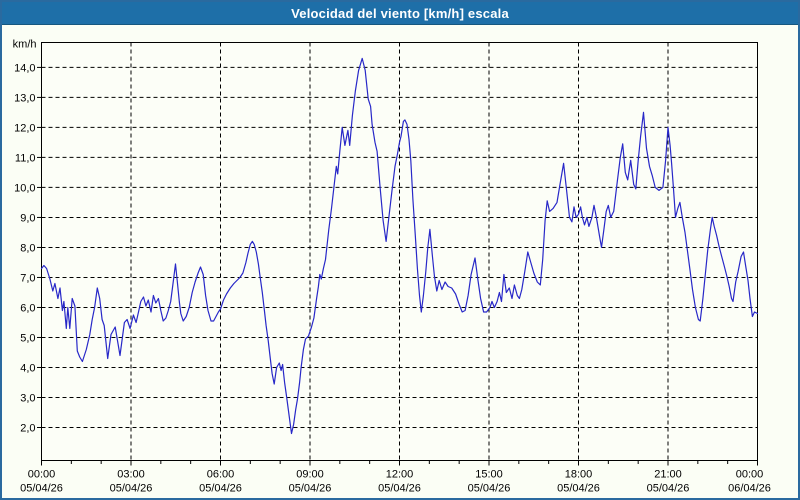  What do you see at coordinates (579, 475) in the screenshot?
I see `x-tick-time-label: 18:00` at bounding box center [579, 475].